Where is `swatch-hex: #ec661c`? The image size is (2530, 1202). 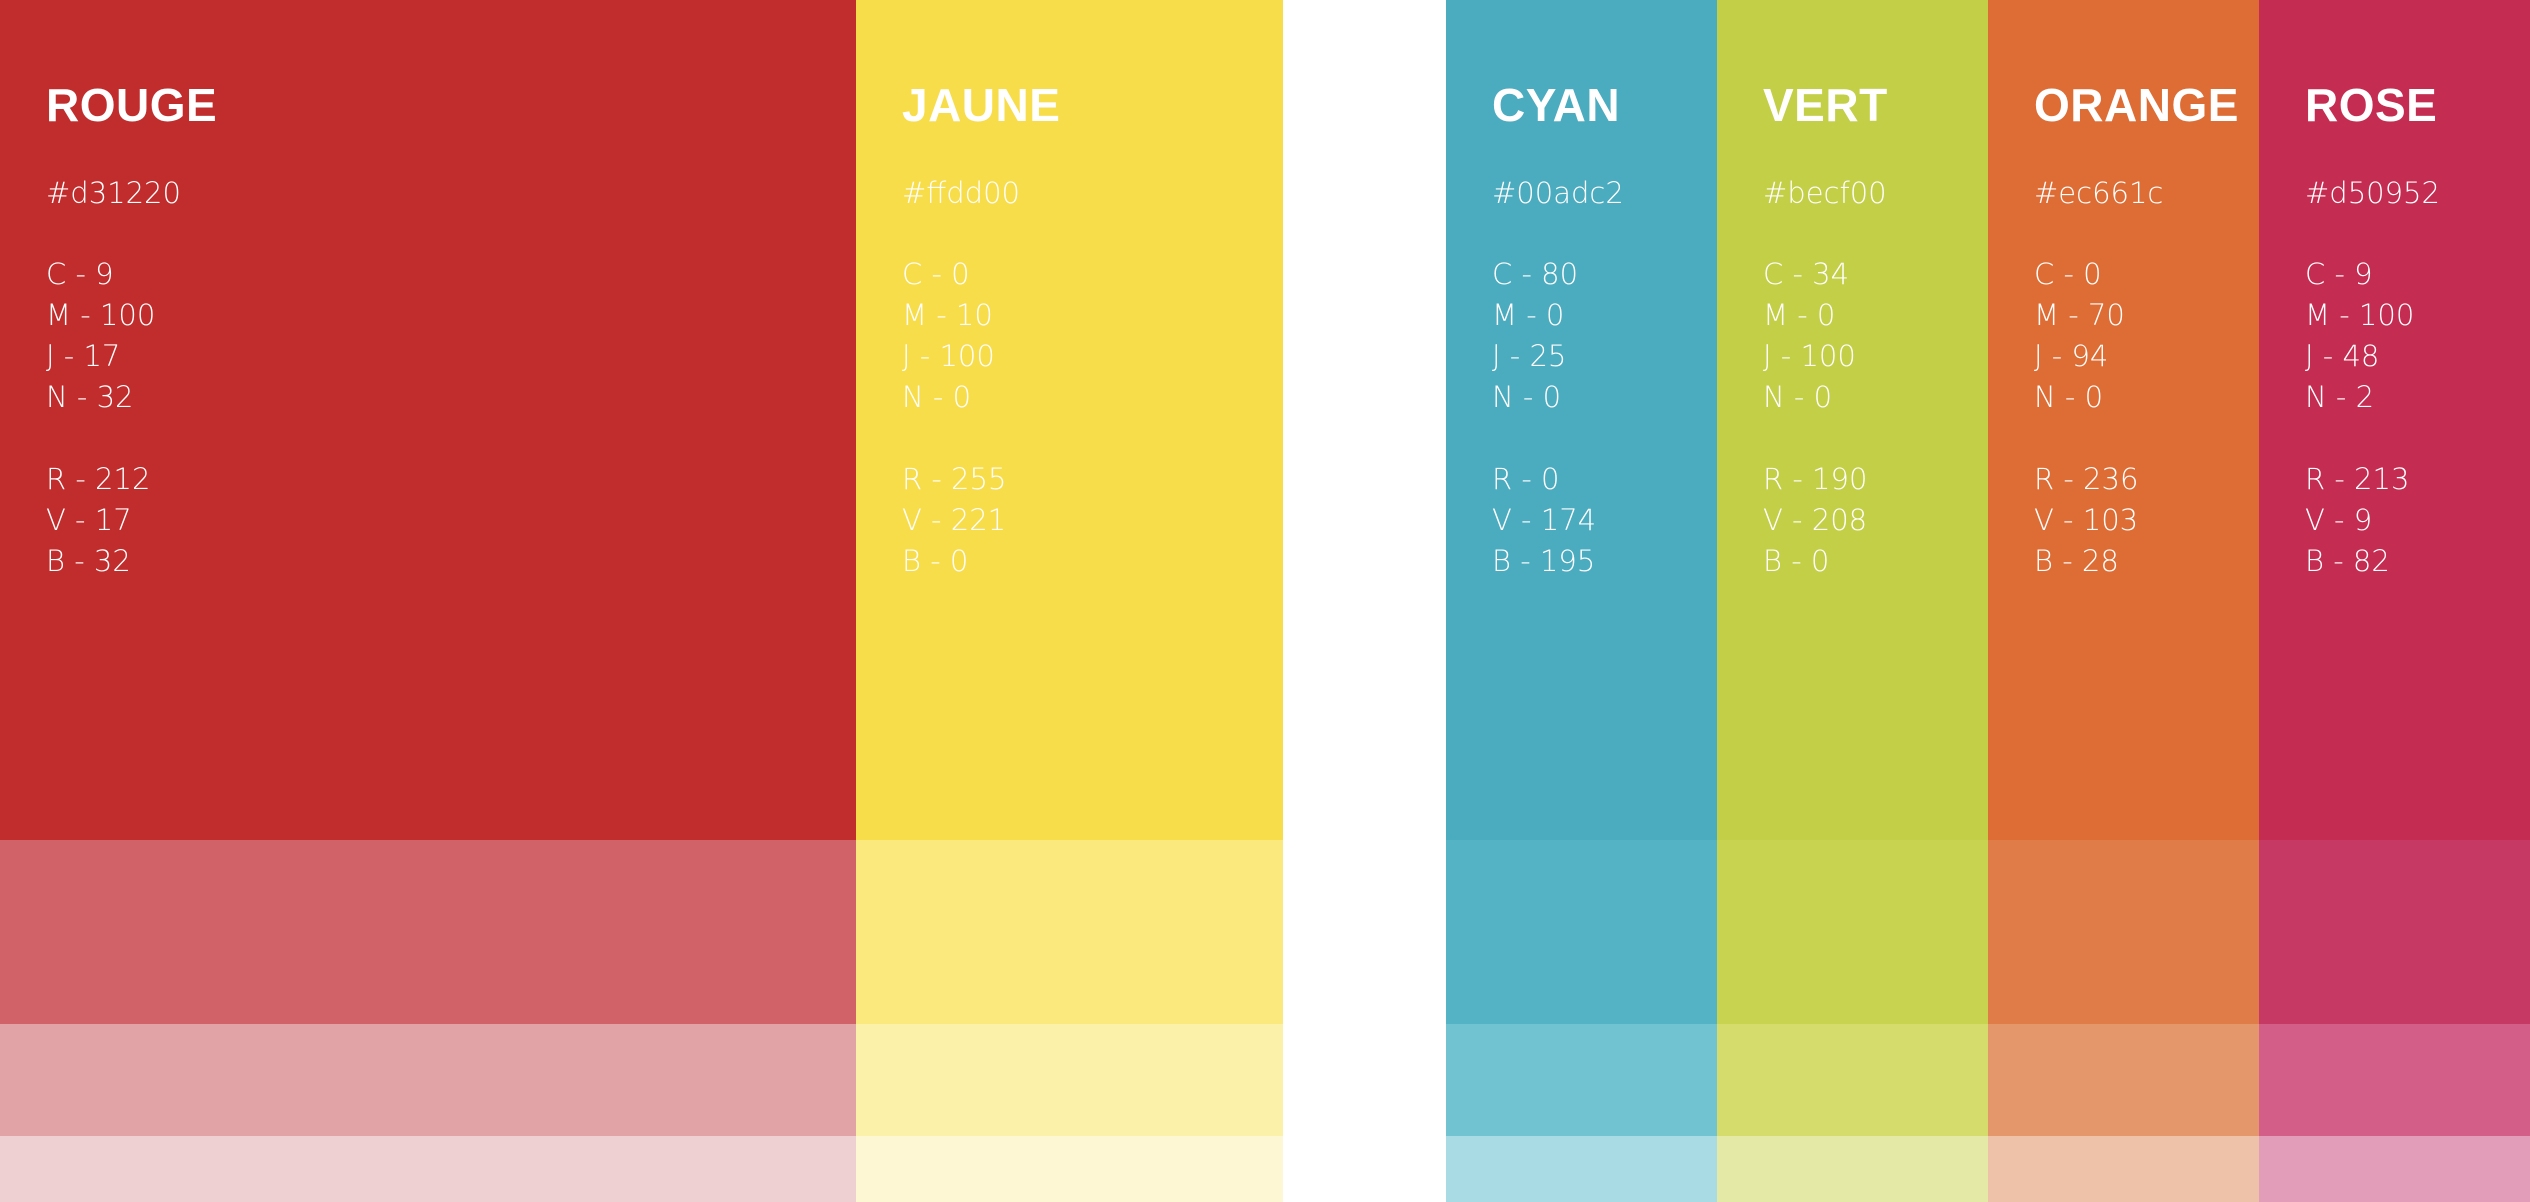
swatch-hex: #ec661c is located at coordinates (2099, 193).